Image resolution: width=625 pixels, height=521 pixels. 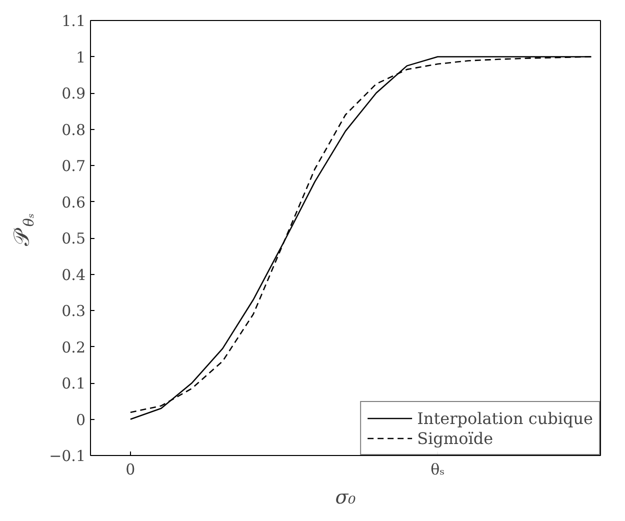 I want to click on y-tick-label: 0.6, so click(x=74, y=202).